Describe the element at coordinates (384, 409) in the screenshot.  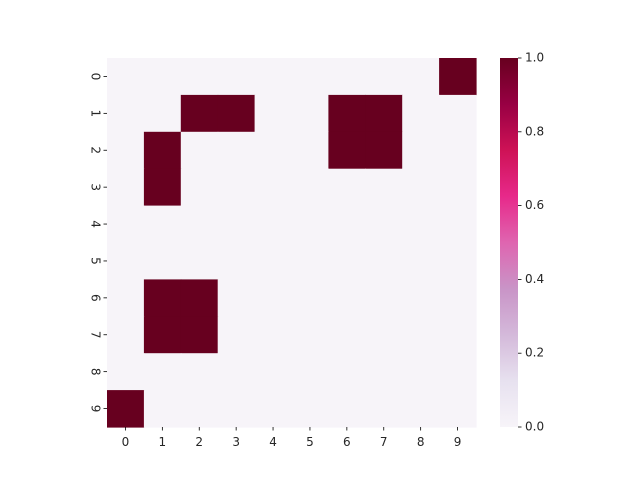
I see `heatmap-cell-r9-c7` at that location.